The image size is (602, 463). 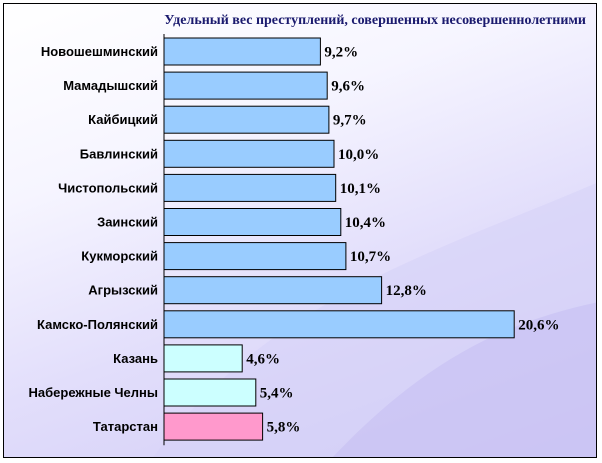 What do you see at coordinates (93, 392) in the screenshot?
I see `category-label: Набережные Челны` at bounding box center [93, 392].